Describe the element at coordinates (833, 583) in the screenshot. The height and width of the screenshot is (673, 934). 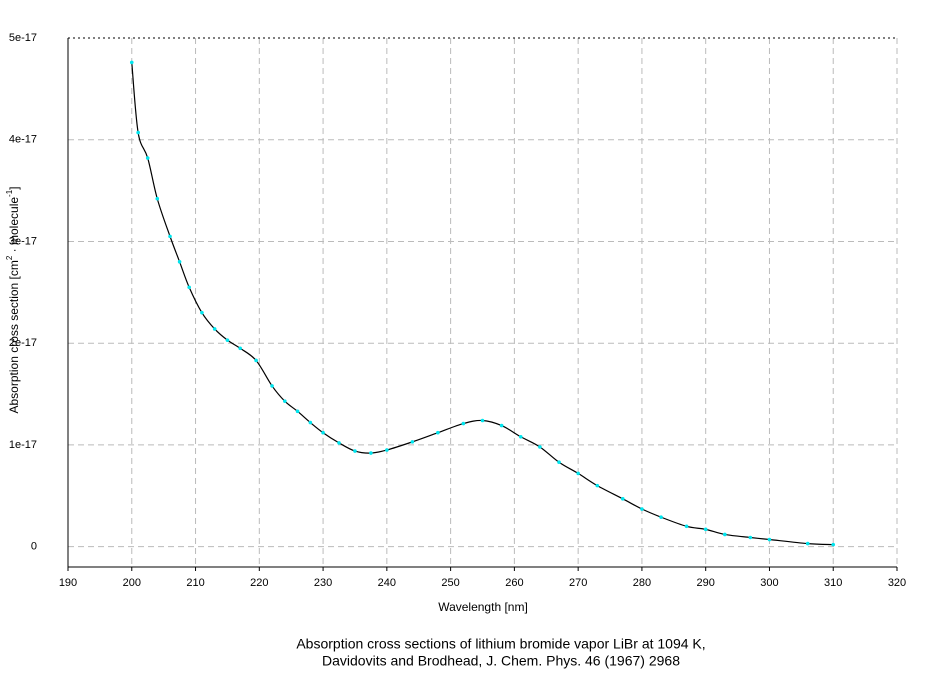
I see `x-tick-label: 310` at that location.